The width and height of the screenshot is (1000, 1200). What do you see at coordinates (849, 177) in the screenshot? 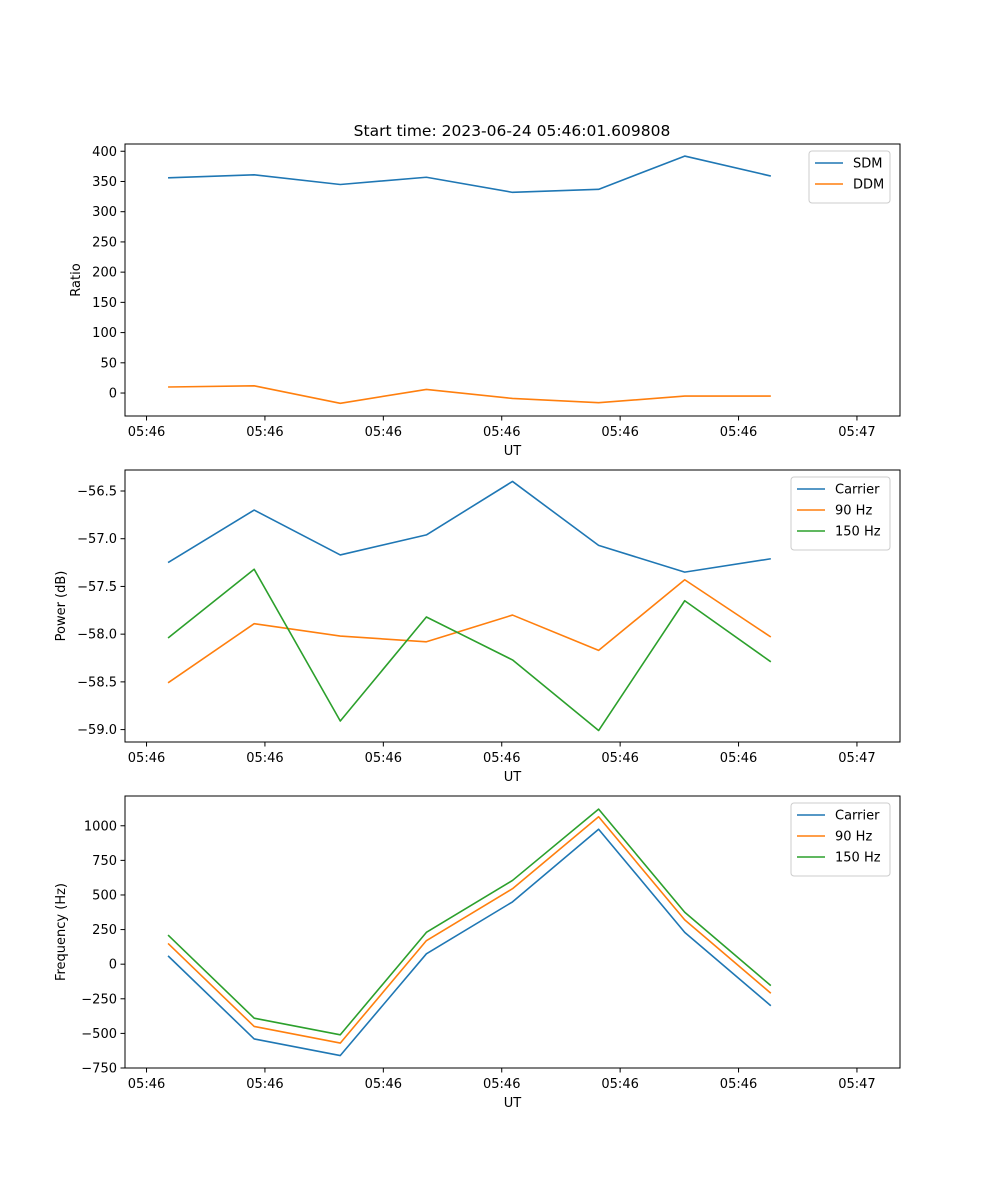
I see `legend-box` at bounding box center [849, 177].